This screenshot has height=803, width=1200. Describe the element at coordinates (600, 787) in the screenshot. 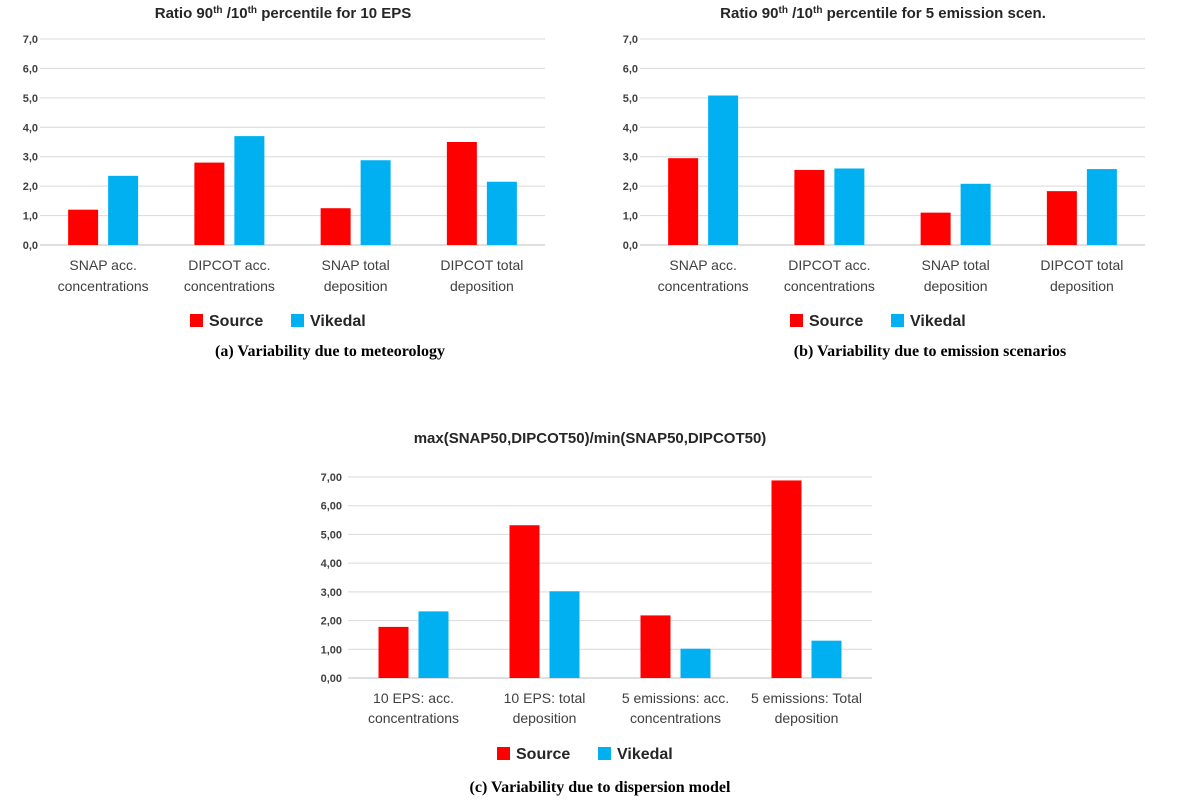

I see `caption-c: (c) Variability due to dispersion model` at that location.